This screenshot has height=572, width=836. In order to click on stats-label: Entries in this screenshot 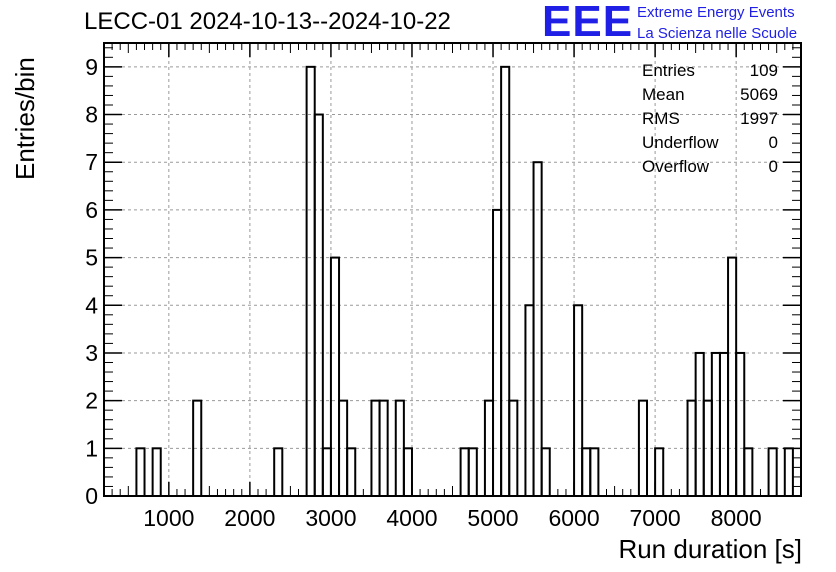, I will do `click(668, 70)`.